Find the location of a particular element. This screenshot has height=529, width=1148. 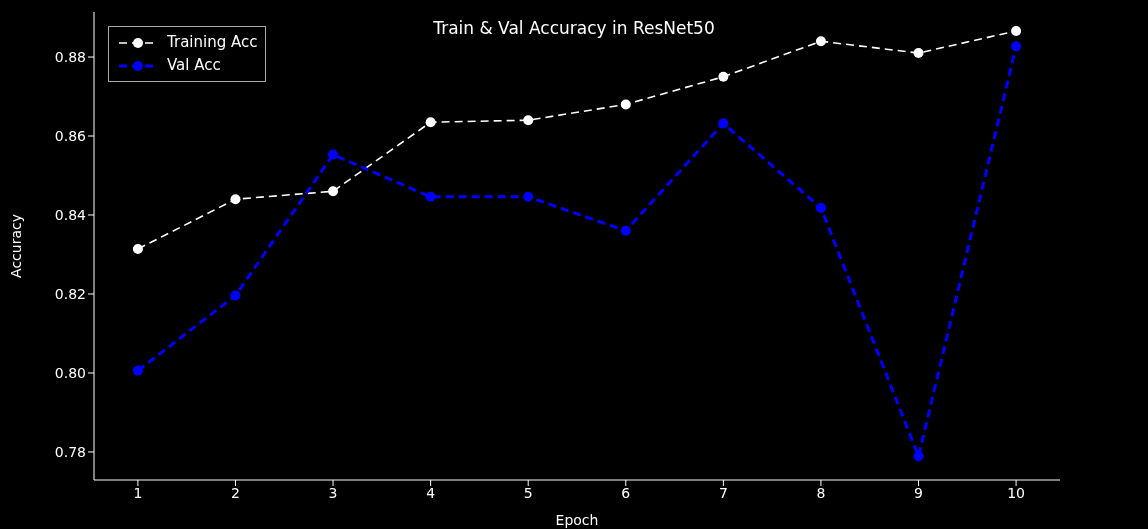

x-tick-label: 5 is located at coordinates (528, 492).